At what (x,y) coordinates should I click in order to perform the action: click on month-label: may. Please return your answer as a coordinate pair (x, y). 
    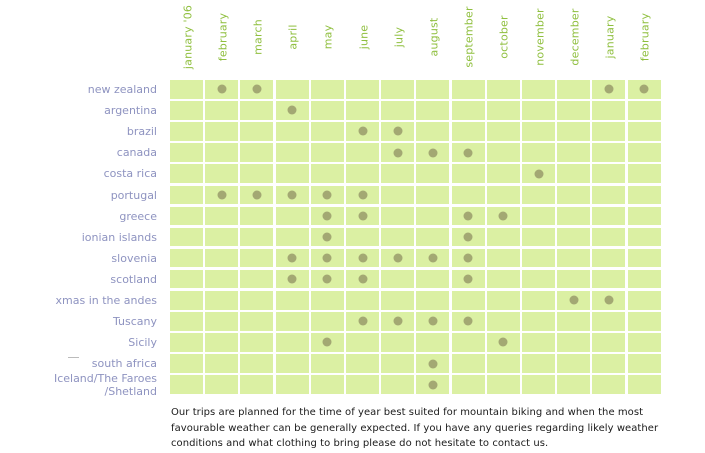
    Looking at the image, I should click on (328, 37).